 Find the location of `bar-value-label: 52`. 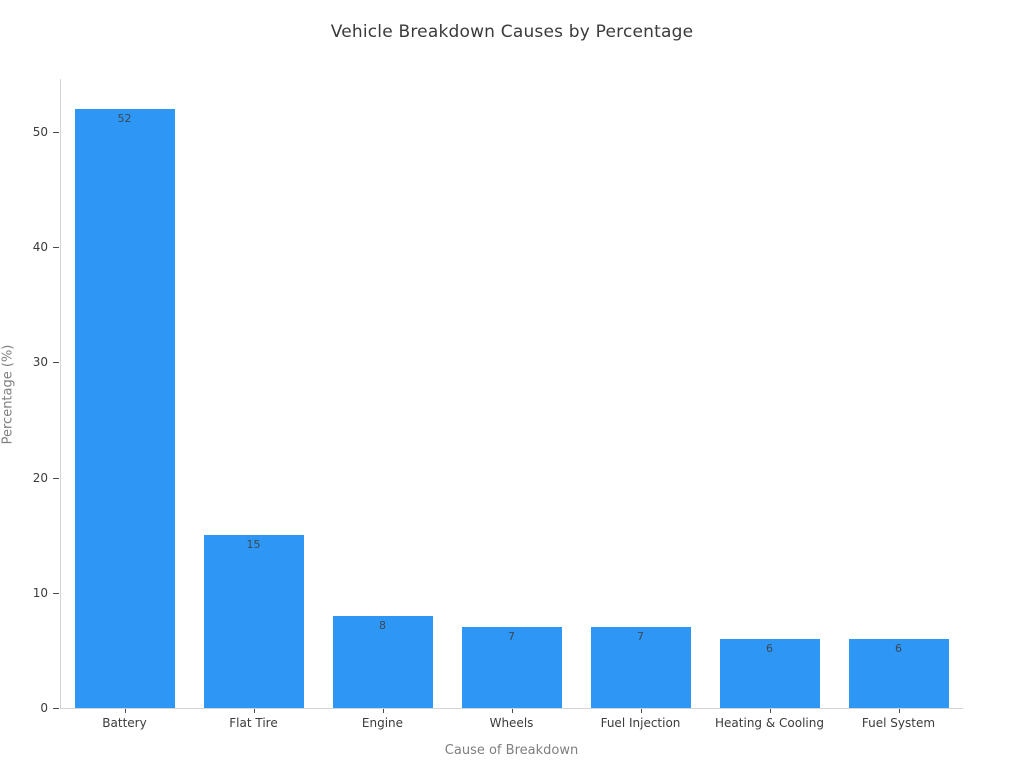

bar-value-label: 52 is located at coordinates (124, 118).